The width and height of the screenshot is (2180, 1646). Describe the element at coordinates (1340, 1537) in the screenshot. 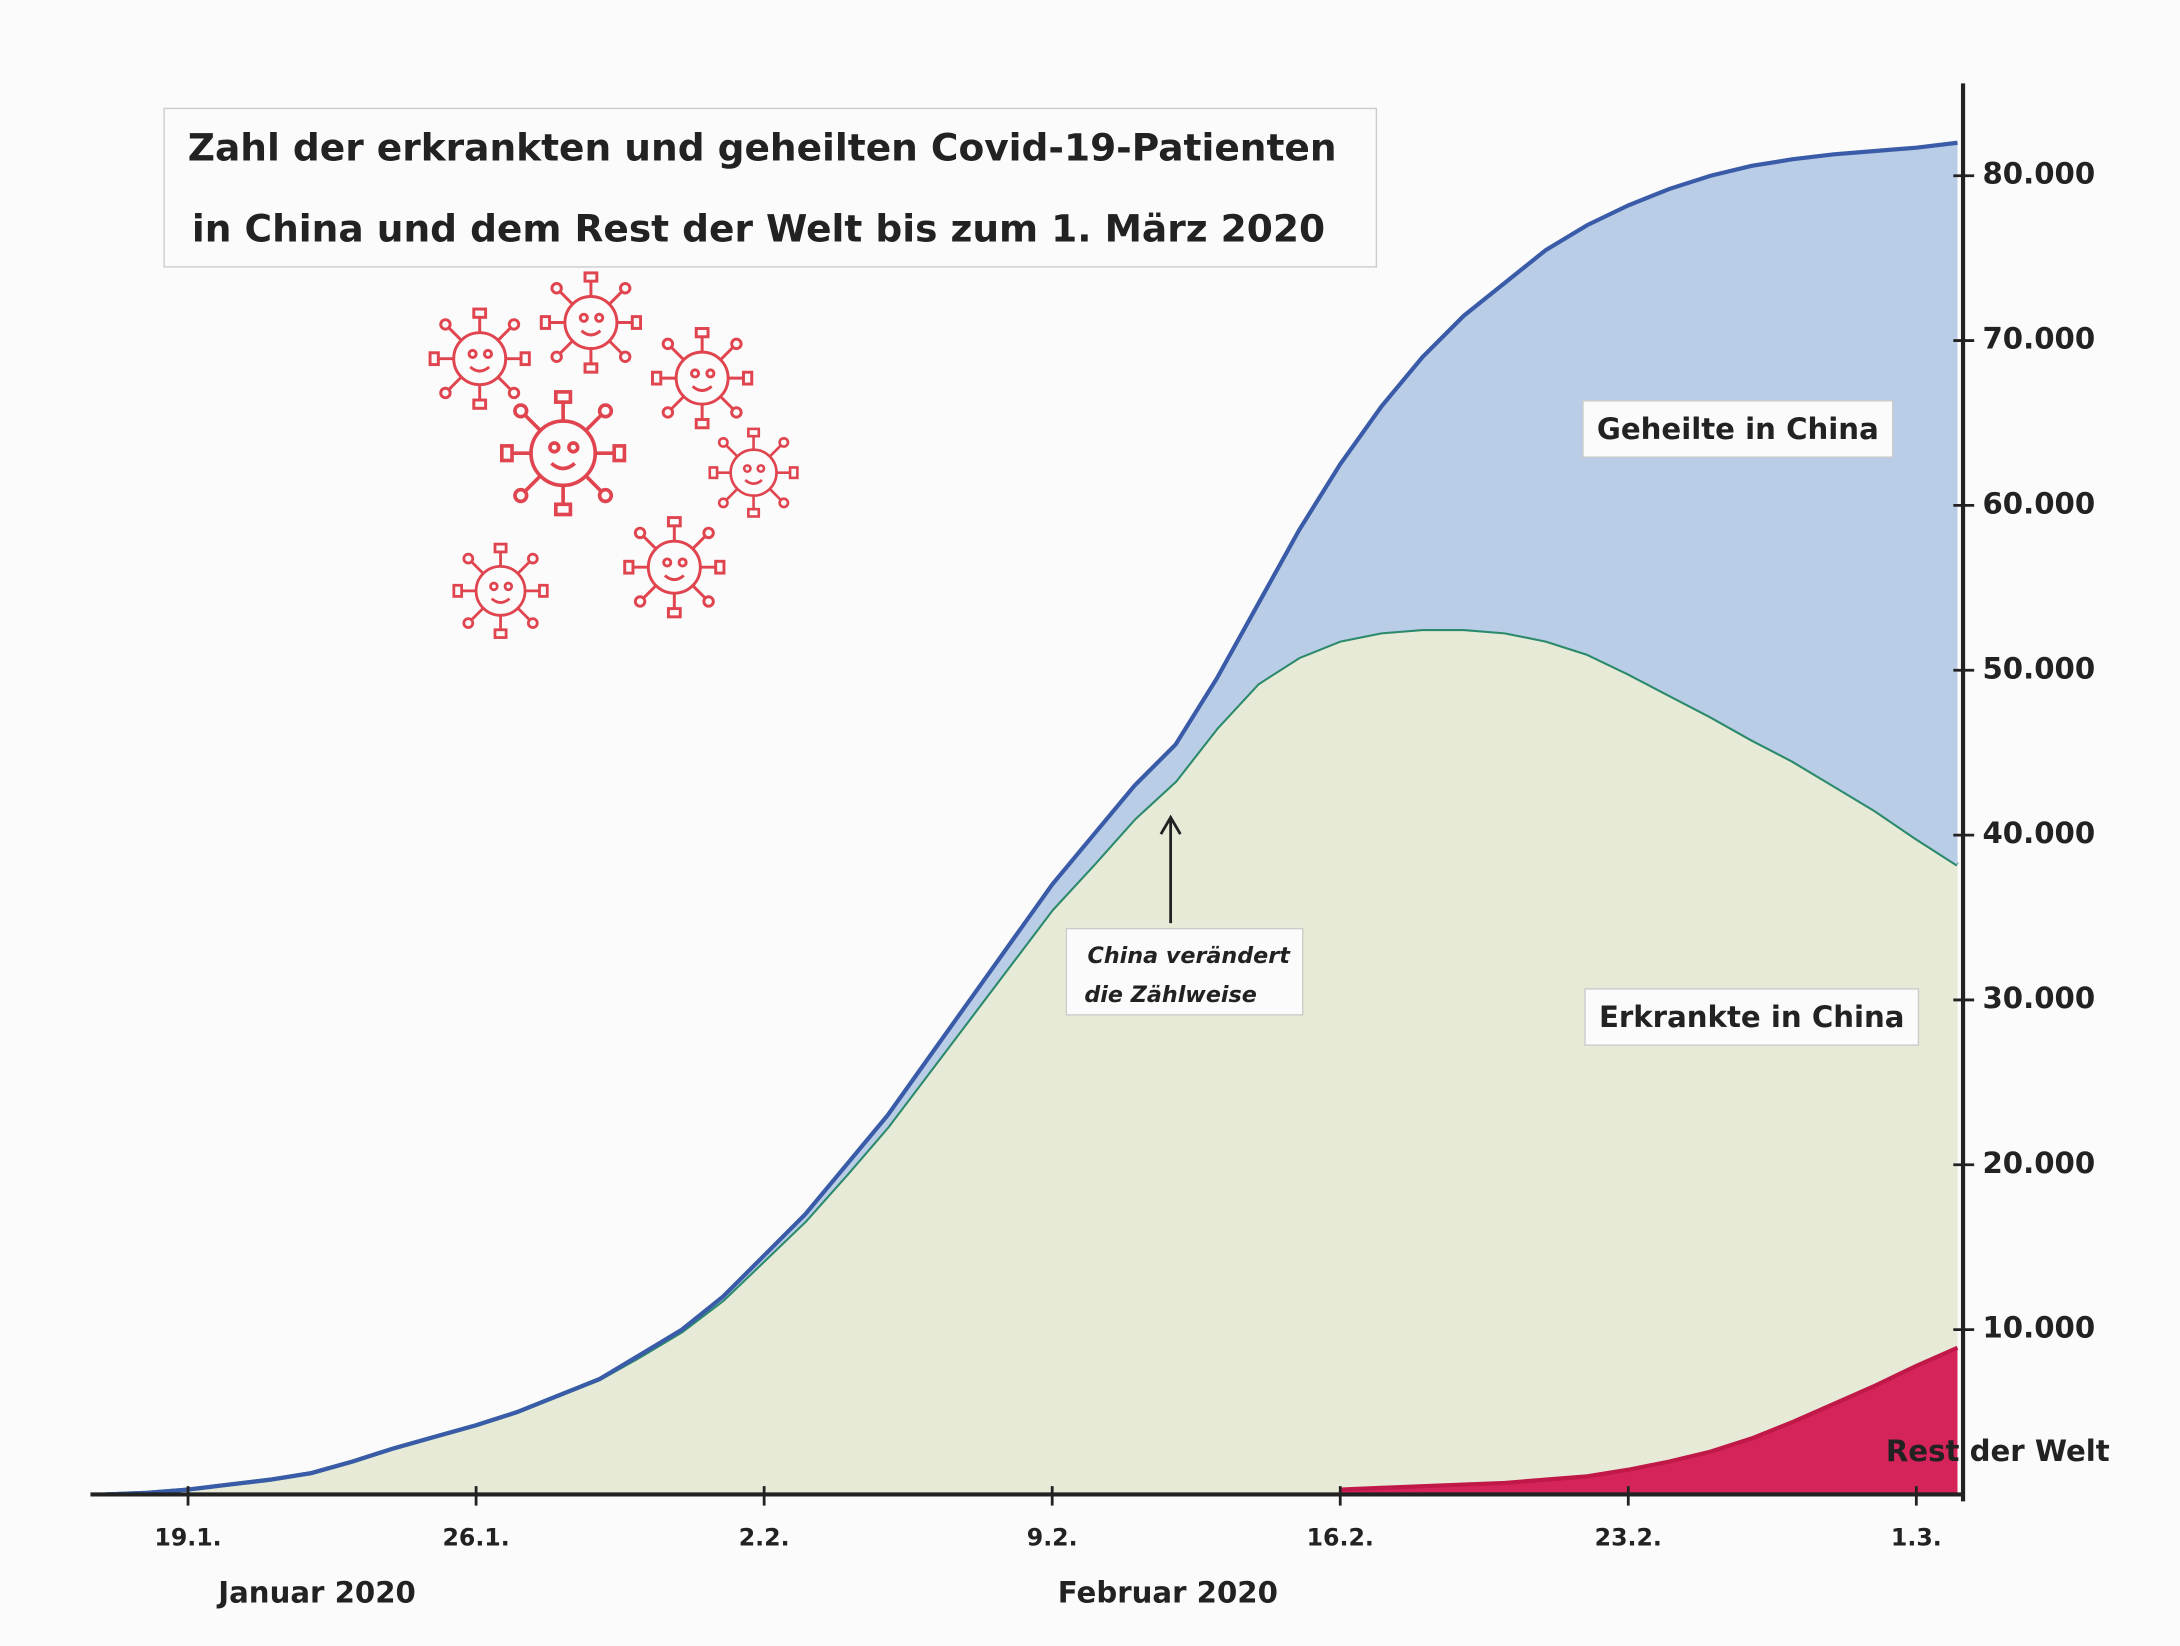

I see `x-tick-label: 16.2.` at that location.